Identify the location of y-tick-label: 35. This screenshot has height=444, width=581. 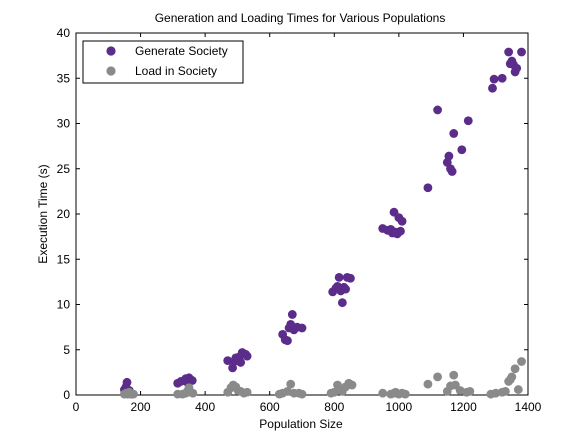
(64, 78).